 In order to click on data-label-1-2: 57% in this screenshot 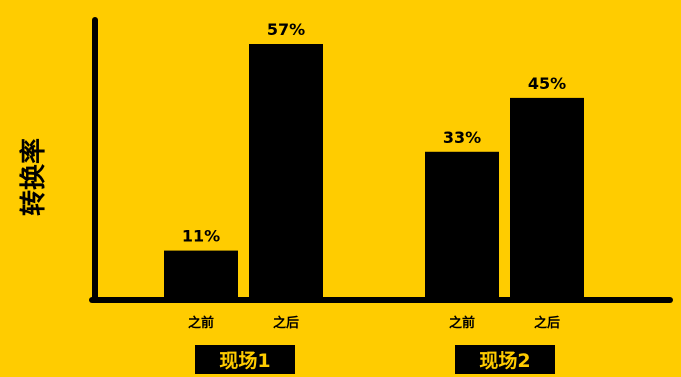, I will do `click(286, 29)`.